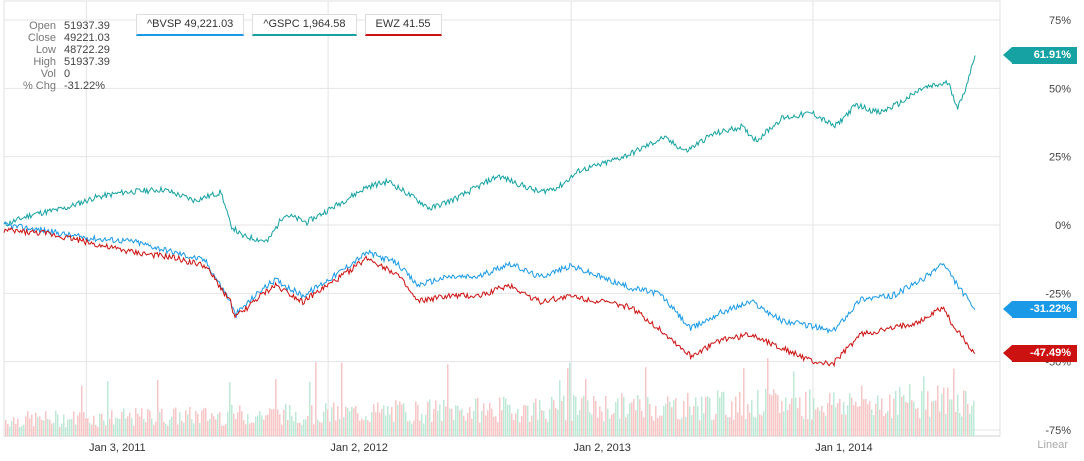  I want to click on y-tick-label: 50%, so click(1060, 89).